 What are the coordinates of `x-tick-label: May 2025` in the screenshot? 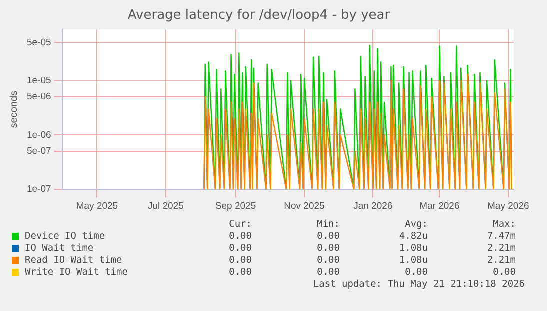 It's located at (97, 206).